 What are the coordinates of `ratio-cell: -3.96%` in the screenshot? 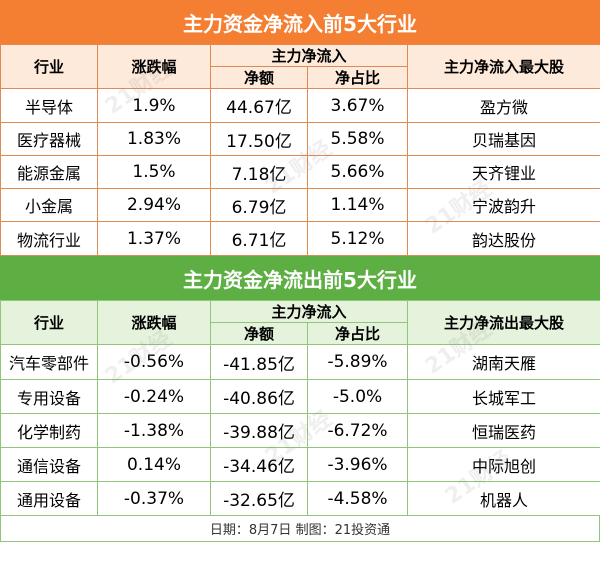 It's located at (357, 464).